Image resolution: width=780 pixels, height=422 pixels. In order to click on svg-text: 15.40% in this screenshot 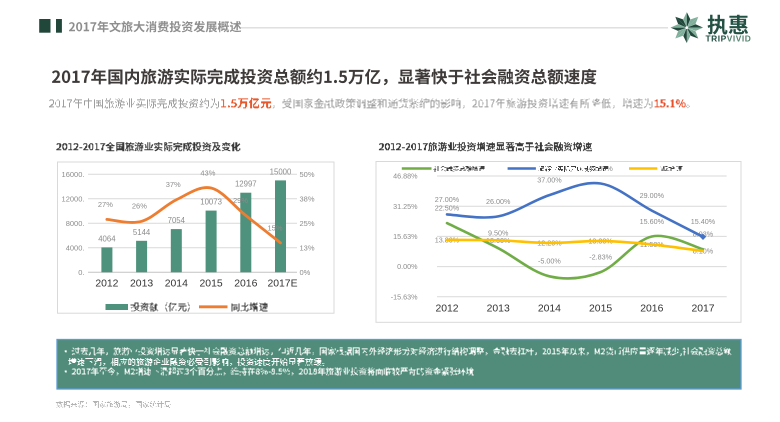, I will do `click(703, 221)`.